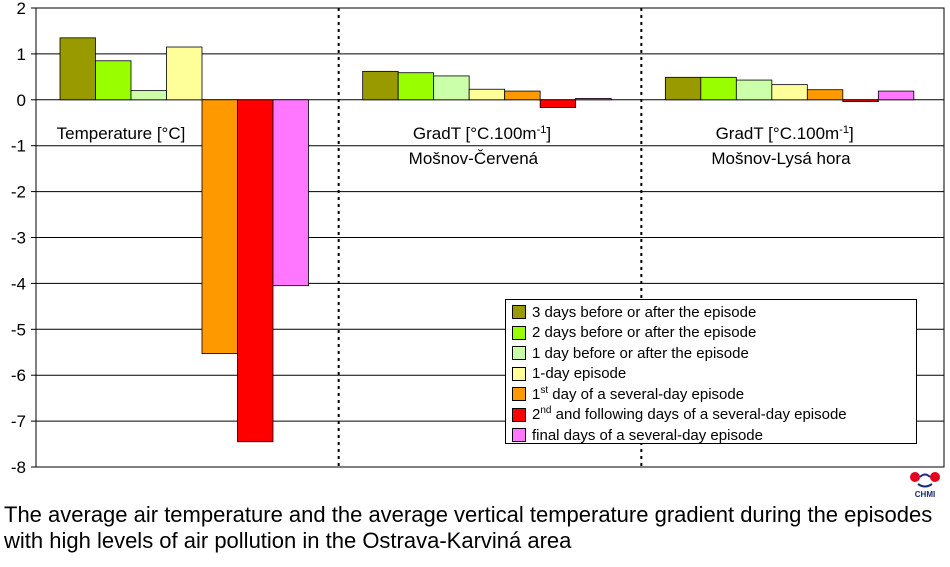  What do you see at coordinates (640, 353) in the screenshot?
I see `legend-label: 1 day before or after the episode` at bounding box center [640, 353].